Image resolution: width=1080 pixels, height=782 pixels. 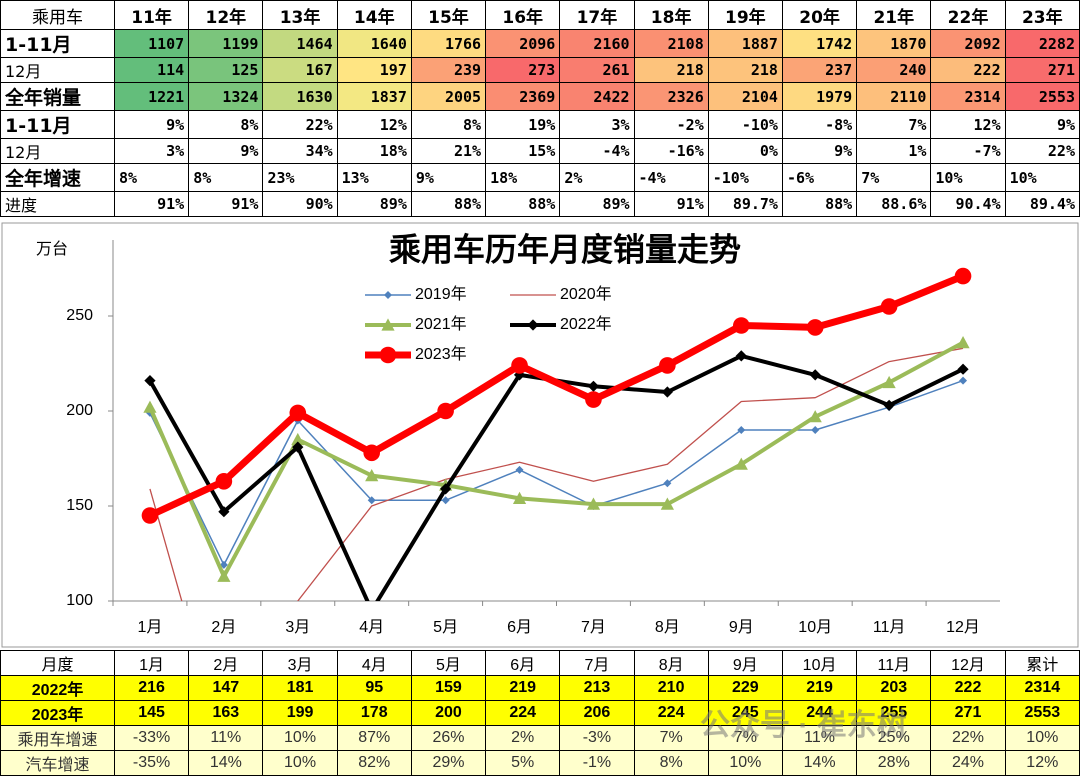 I want to click on table-cell: 1870, so click(x=894, y=43).